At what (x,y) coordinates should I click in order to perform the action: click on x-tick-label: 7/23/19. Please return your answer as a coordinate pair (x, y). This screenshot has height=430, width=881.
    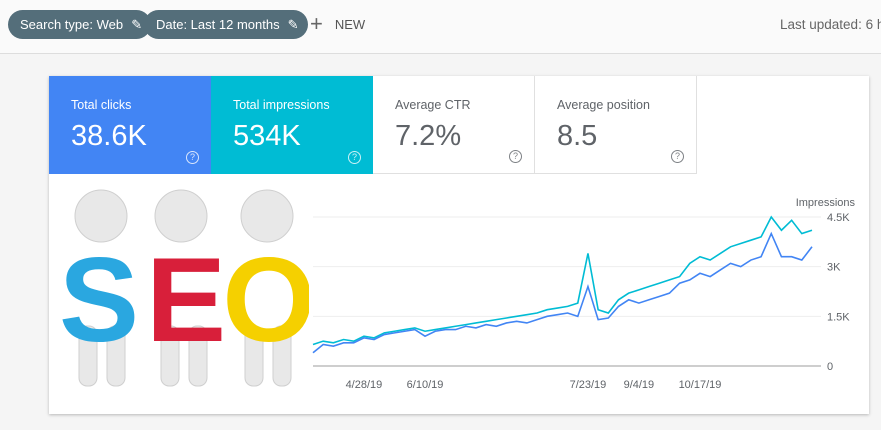
    Looking at the image, I should click on (588, 385).